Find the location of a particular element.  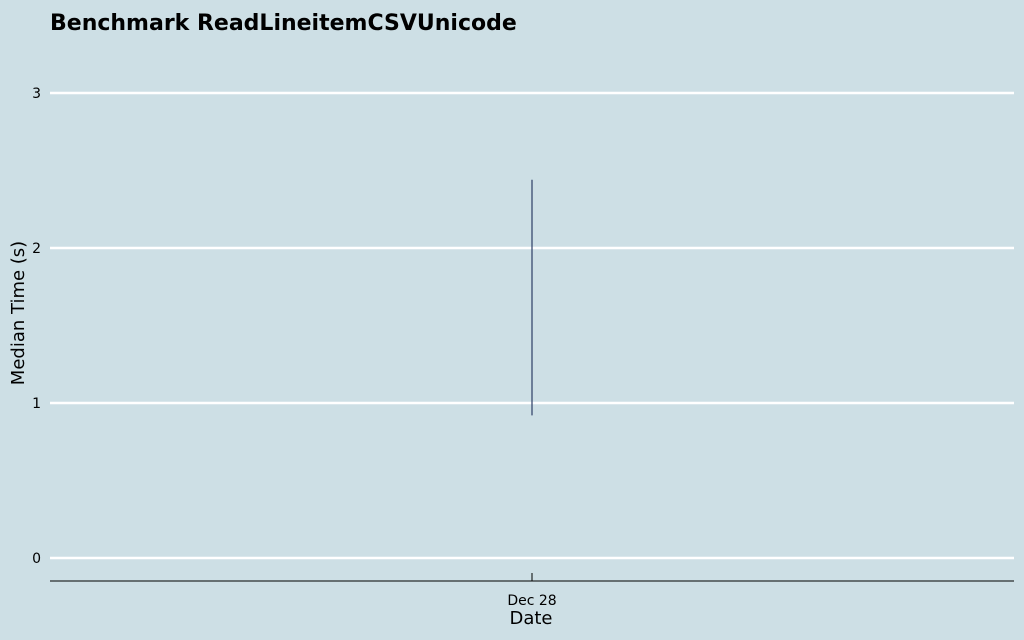

y-tick-label: 2 is located at coordinates (36, 249).